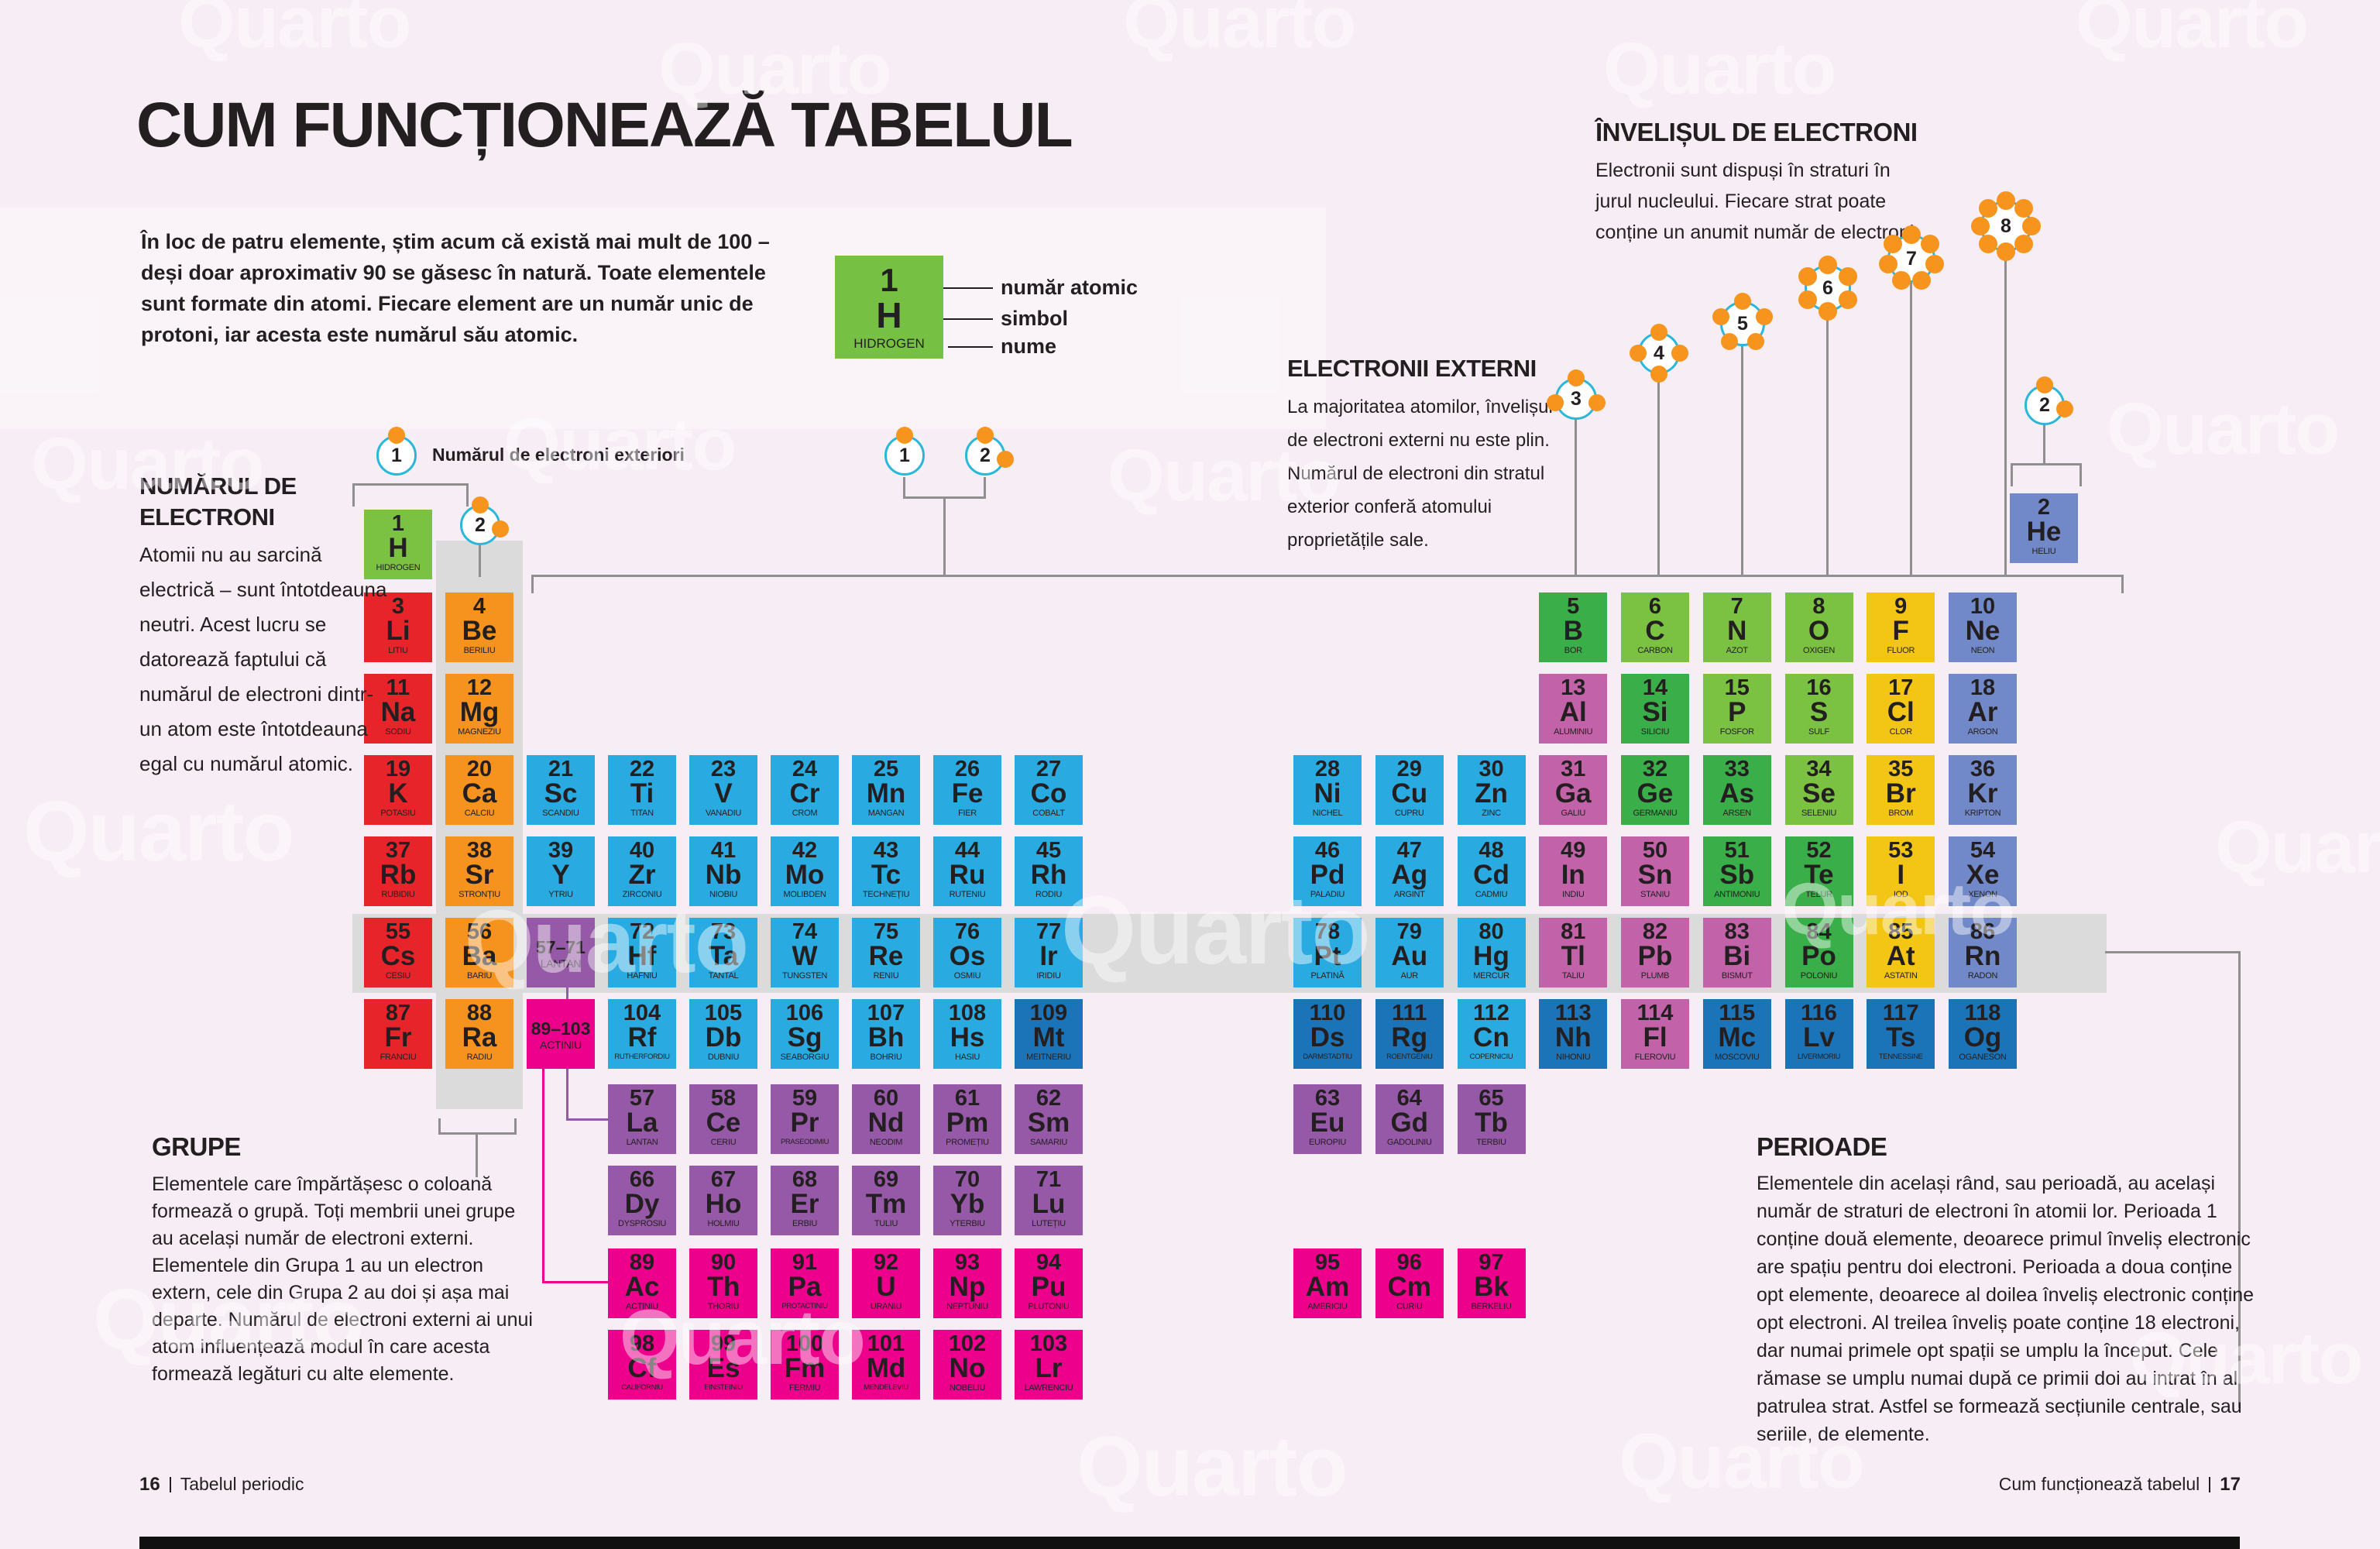 The image size is (2380, 1549). Describe the element at coordinates (1491, 1013) in the screenshot. I see `atomic-number: 112` at that location.